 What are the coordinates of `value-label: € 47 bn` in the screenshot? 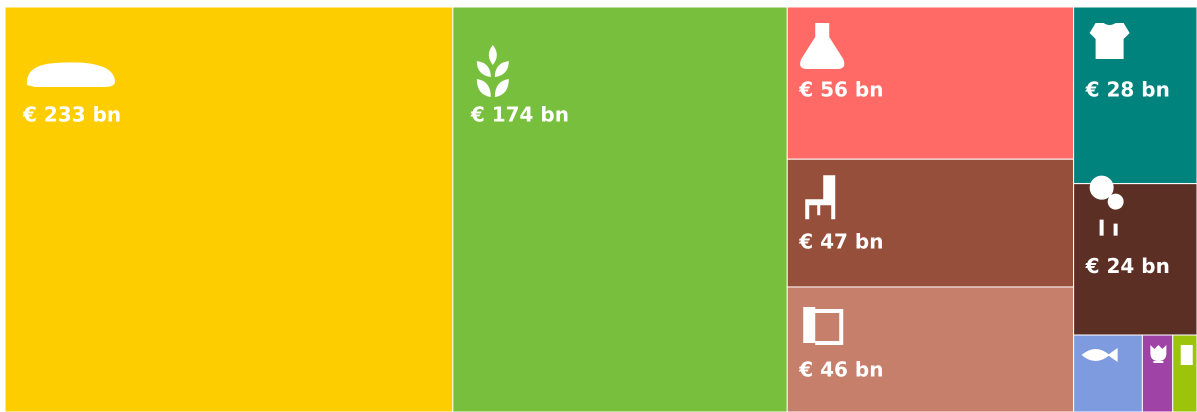 It's located at (840, 242).